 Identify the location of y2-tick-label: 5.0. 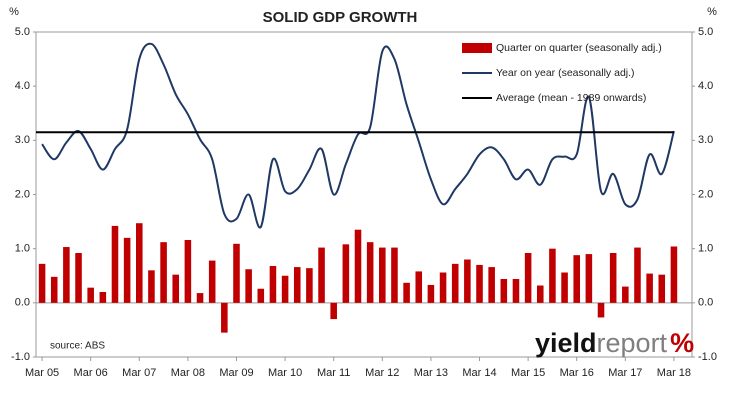
(705, 32).